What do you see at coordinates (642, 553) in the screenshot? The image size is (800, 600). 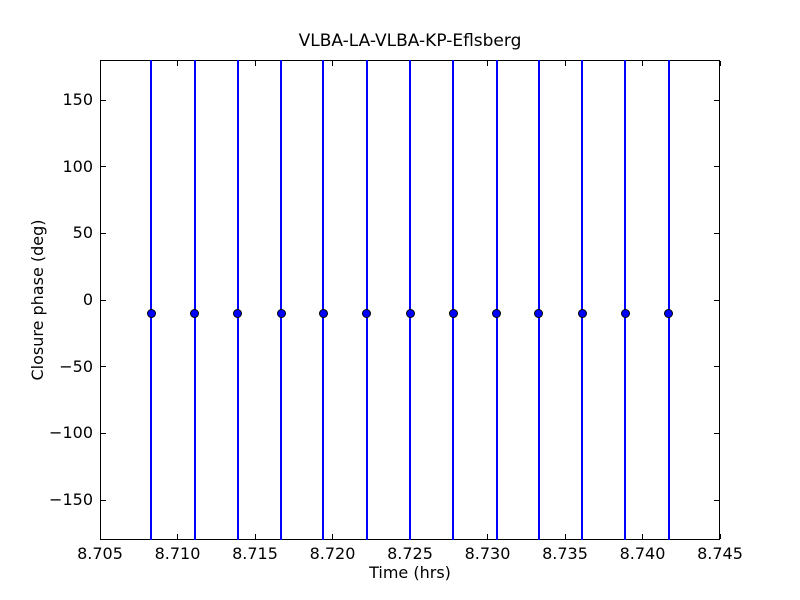 I see `x-tick-label: 8.740` at bounding box center [642, 553].